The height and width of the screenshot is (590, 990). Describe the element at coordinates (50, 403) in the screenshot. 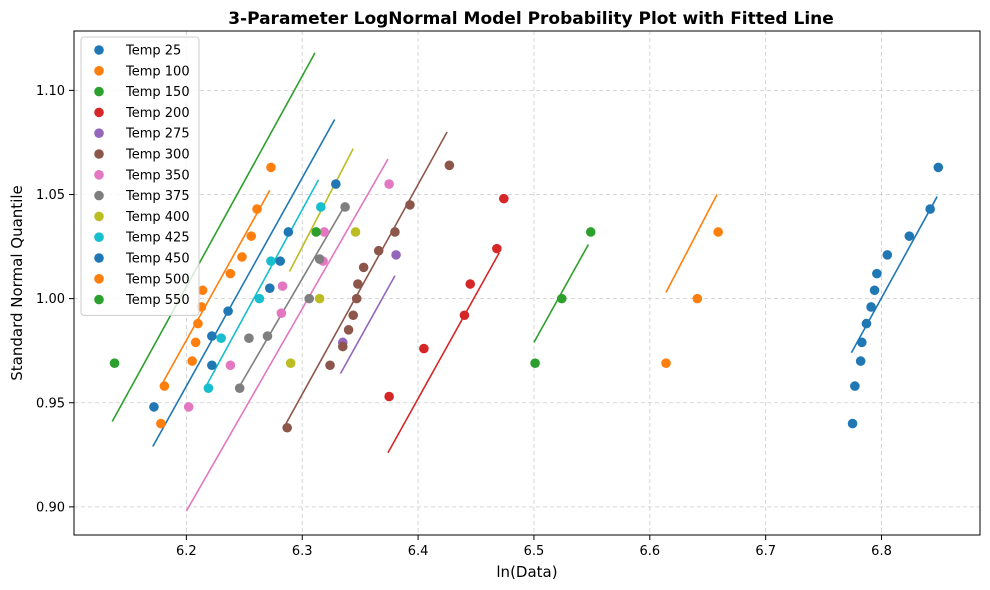

I see `y-tick-label: 0.95` at that location.